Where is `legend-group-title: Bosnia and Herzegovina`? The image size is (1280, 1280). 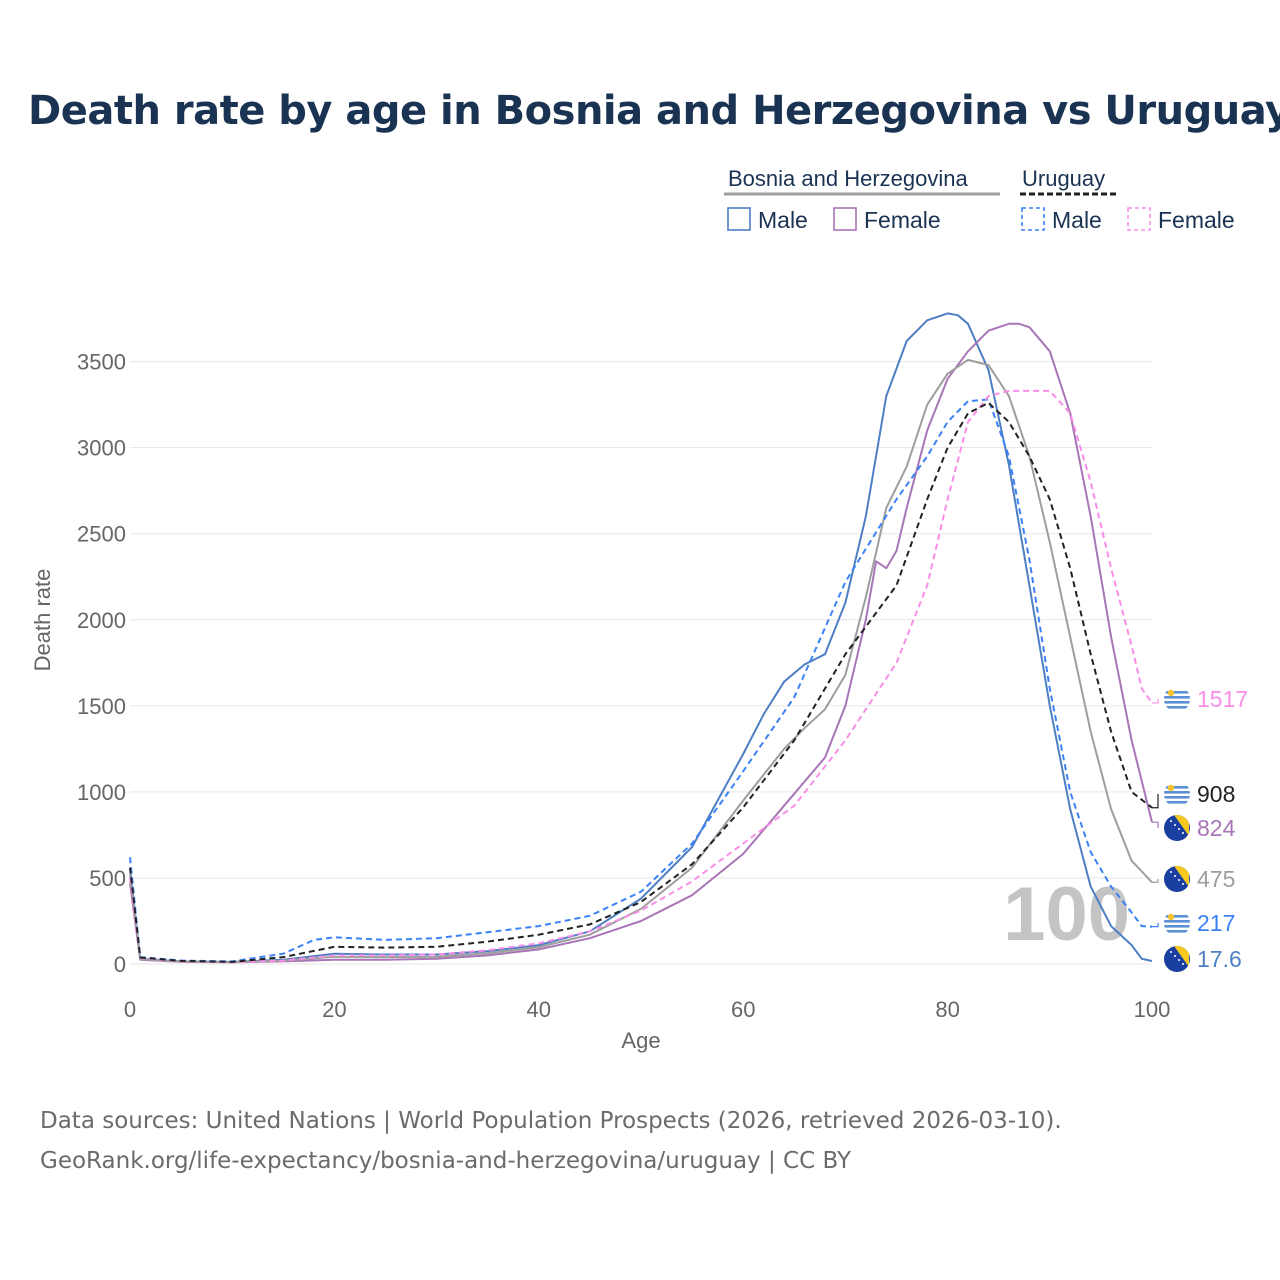
legend-group-title: Bosnia and Herzegovina is located at coordinates (848, 178).